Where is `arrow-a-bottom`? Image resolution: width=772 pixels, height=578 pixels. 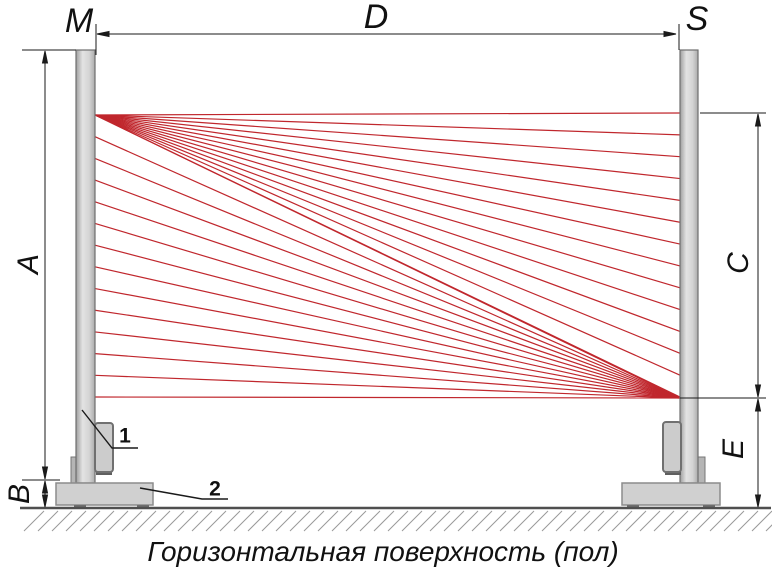
arrow-a-bottom is located at coordinates (45, 473).